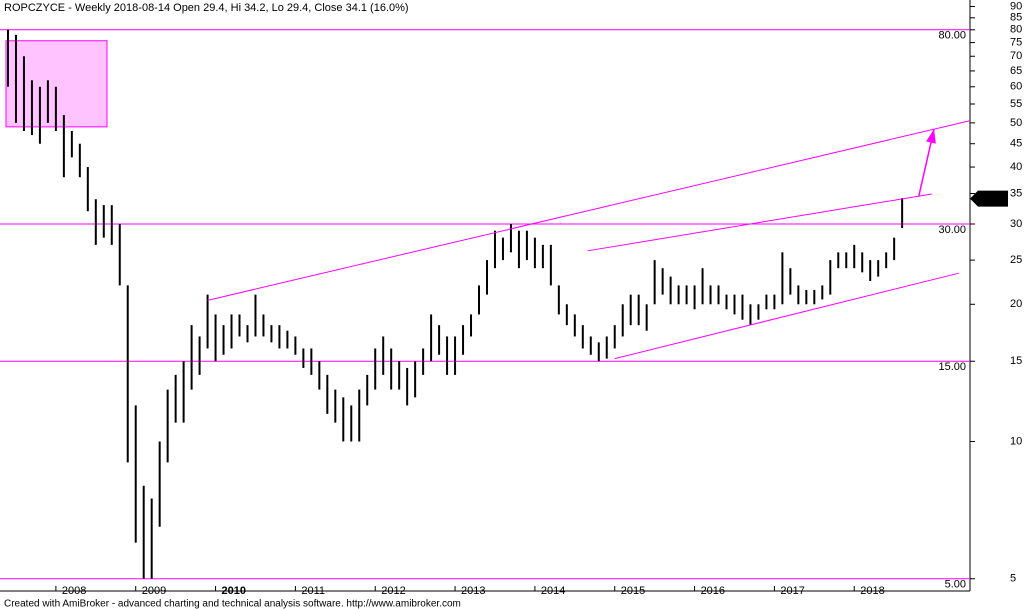 This screenshot has height=609, width=1029. What do you see at coordinates (1016, 361) in the screenshot?
I see `y-tick-label: 15` at bounding box center [1016, 361].